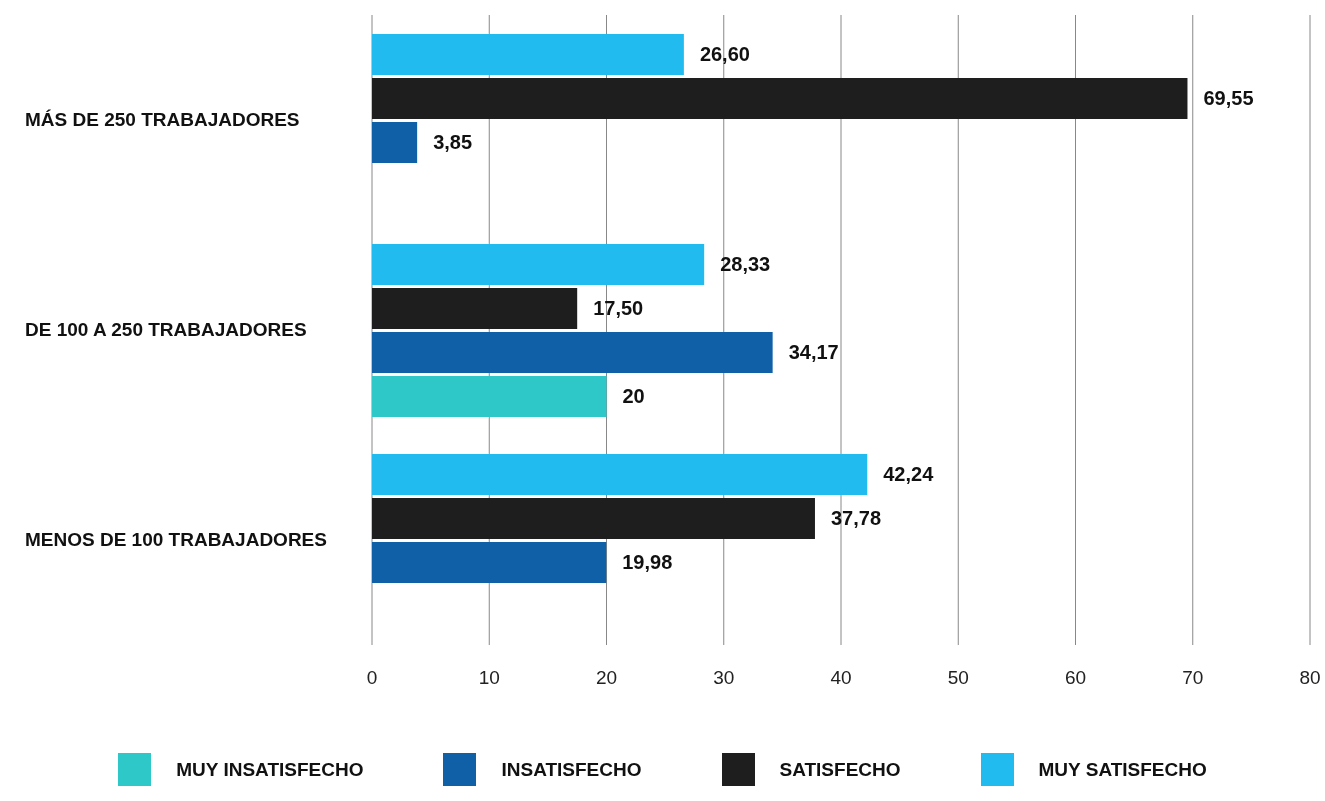  What do you see at coordinates (176, 539) in the screenshot?
I see `y-tick-label: MENOS DE 100 TRABAJADORES` at bounding box center [176, 539].